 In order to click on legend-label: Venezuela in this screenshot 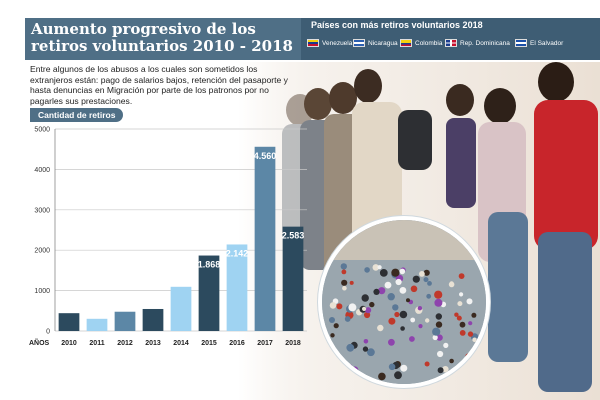, I will do `click(337, 43)`.